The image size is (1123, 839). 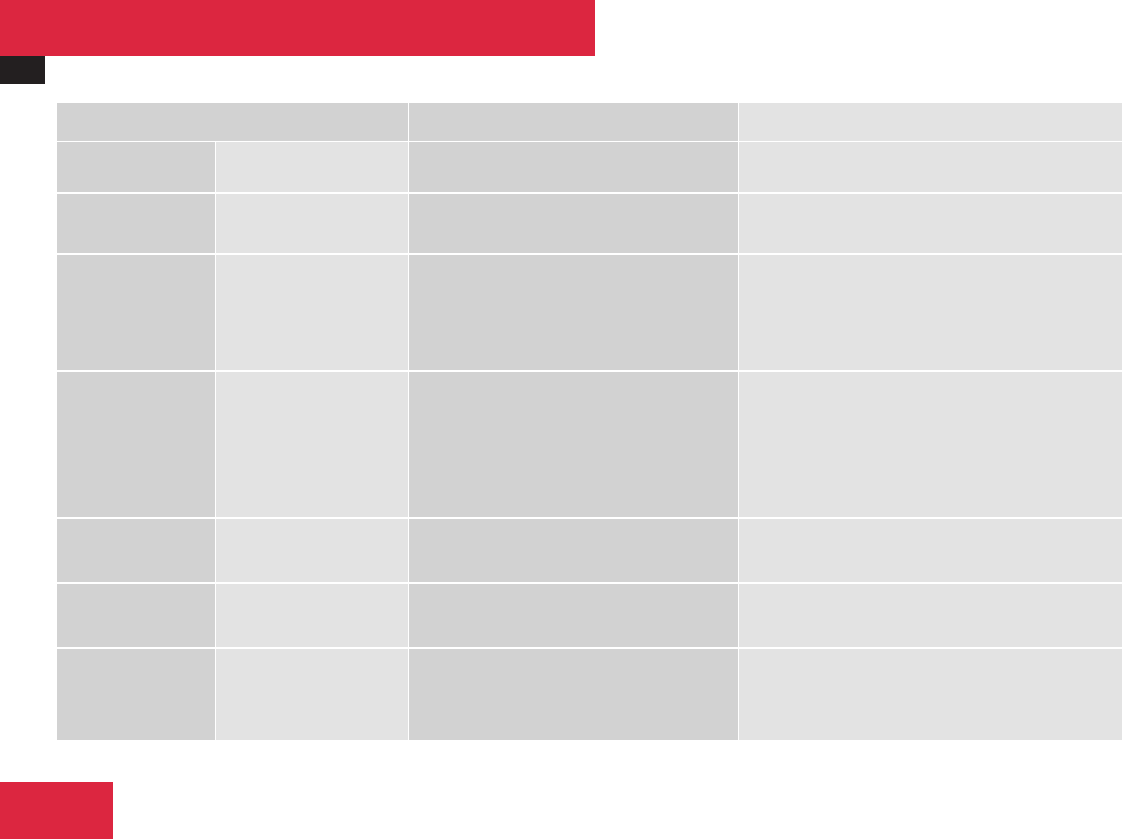 I want to click on page-tab, so click(x=56, y=810).